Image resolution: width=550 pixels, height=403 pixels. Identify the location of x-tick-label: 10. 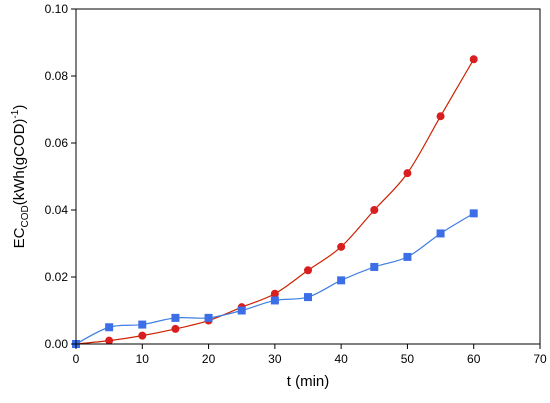
(143, 359).